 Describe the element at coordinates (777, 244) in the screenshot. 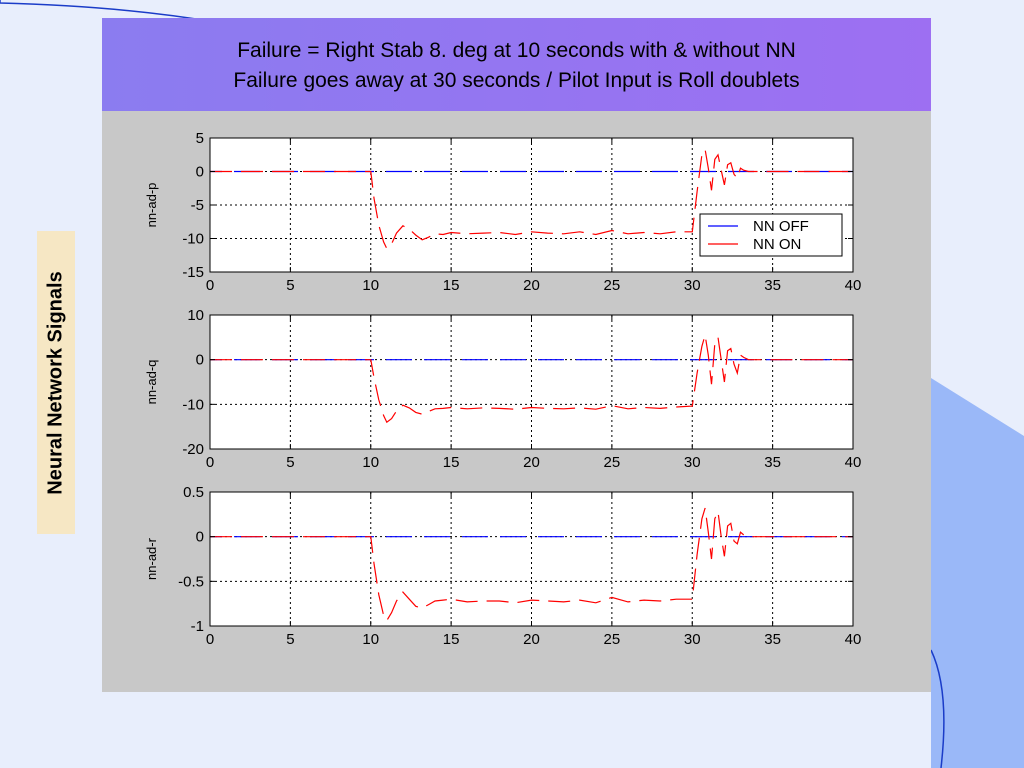

I see `legend-label: NN ON` at that location.